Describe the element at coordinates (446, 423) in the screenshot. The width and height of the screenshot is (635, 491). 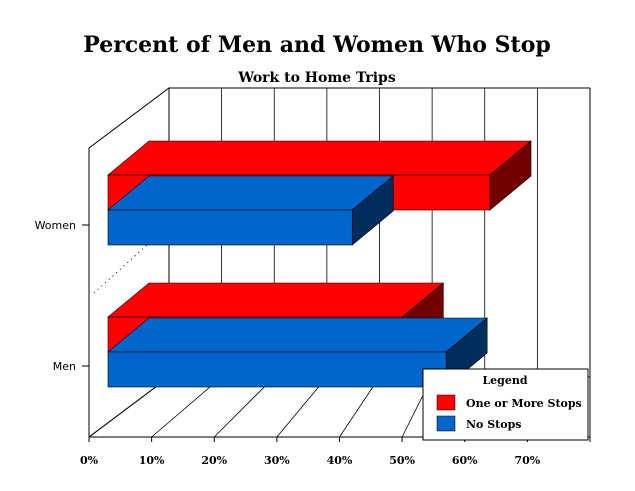
I see `legend-swatch-no-stops` at that location.